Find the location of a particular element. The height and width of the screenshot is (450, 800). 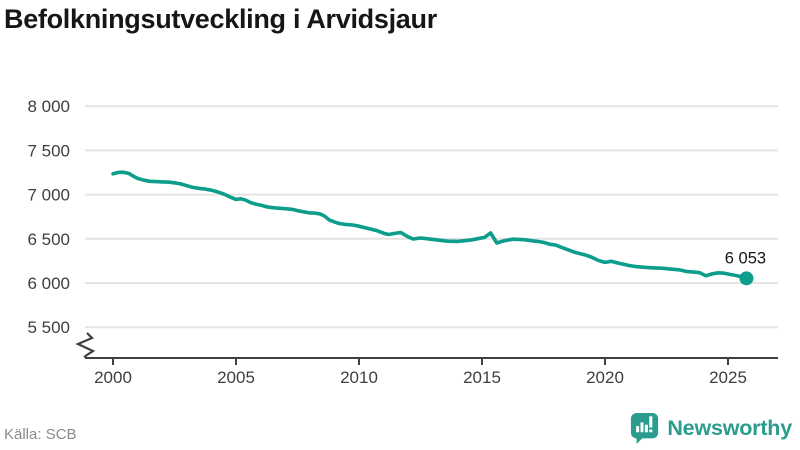

end-value-label: 6 053 is located at coordinates (745, 258).